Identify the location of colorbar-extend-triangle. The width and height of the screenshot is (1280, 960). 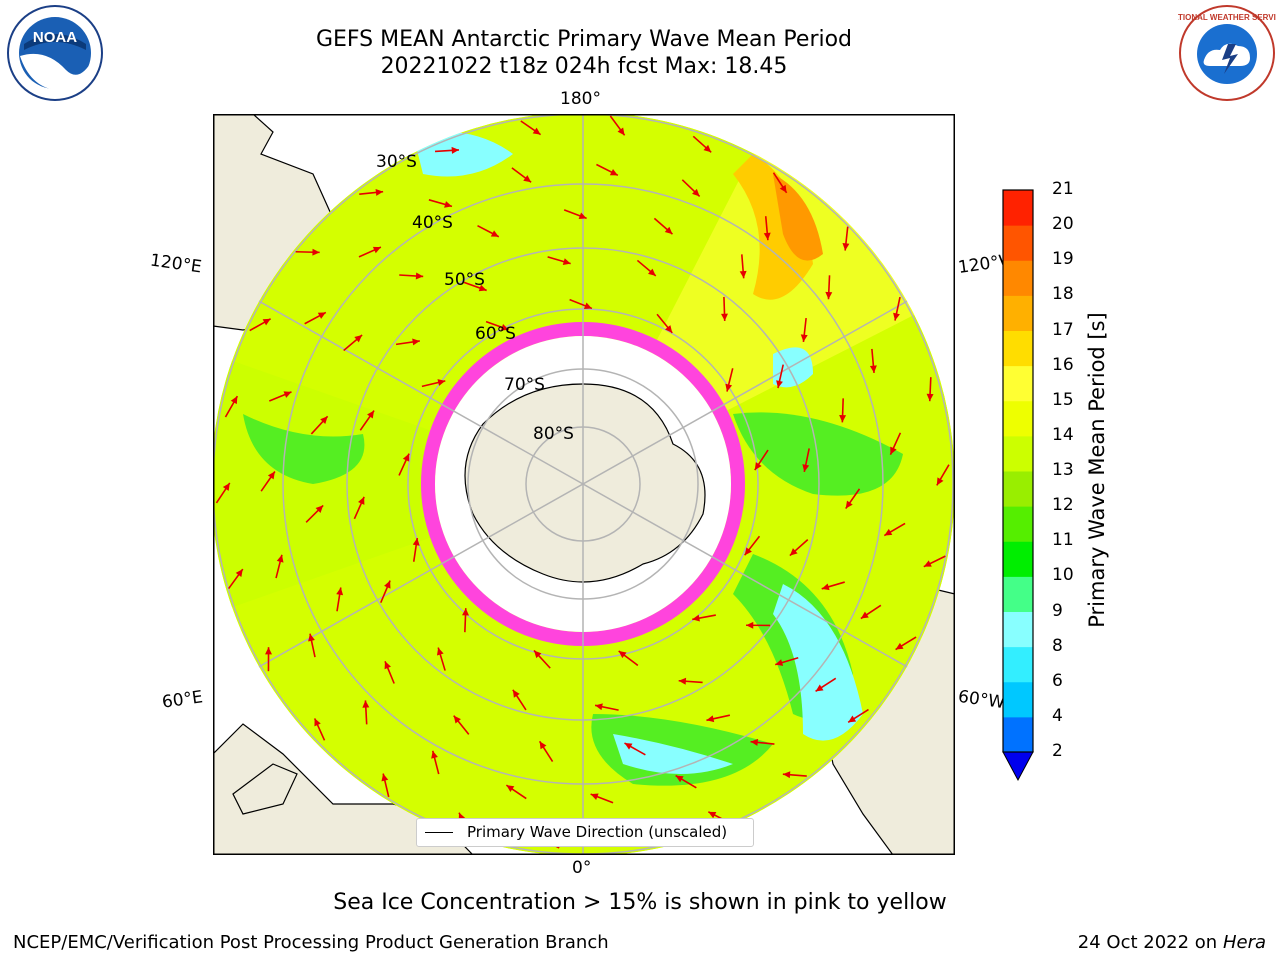
(1018, 766).